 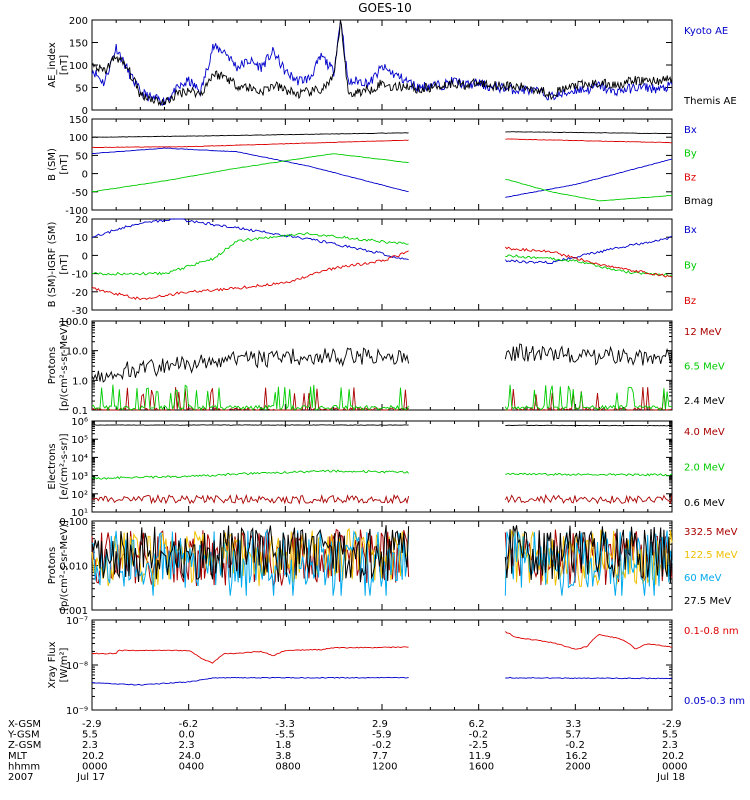 I want to click on footer-value: -2.9, so click(x=92, y=724).